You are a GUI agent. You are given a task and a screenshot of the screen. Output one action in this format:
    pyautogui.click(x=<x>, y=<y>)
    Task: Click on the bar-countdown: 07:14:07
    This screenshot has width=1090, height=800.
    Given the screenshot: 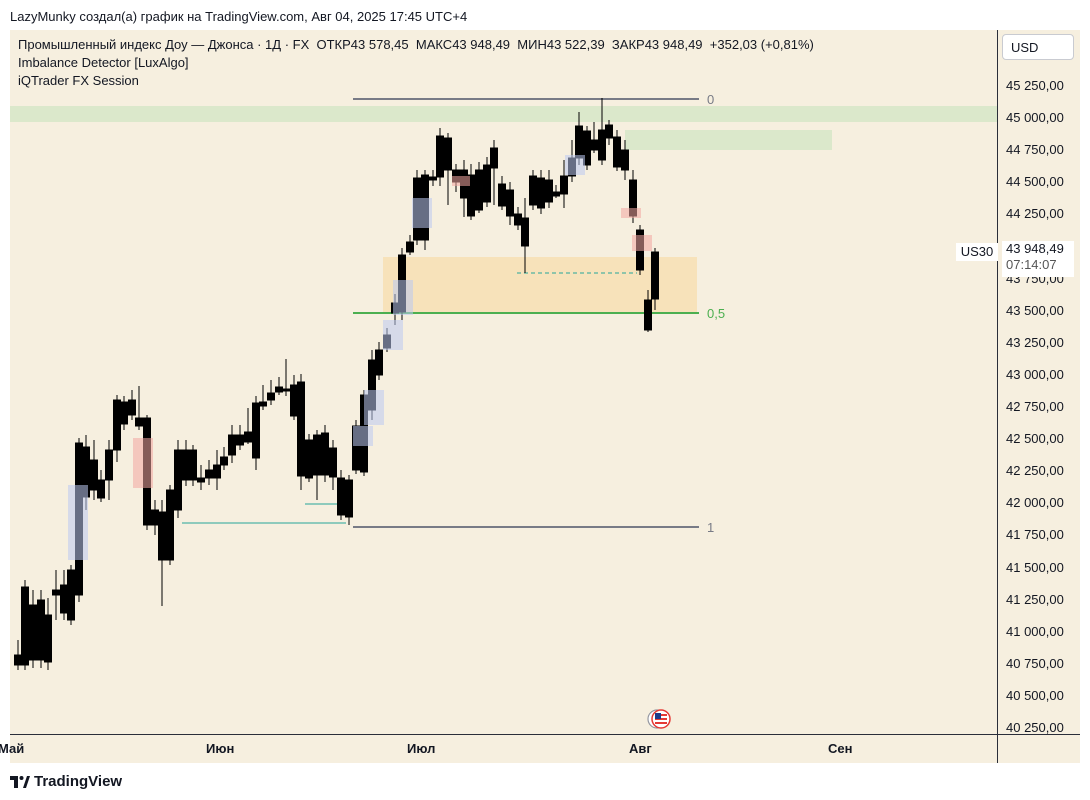 What is the action you would take?
    pyautogui.click(x=1031, y=264)
    